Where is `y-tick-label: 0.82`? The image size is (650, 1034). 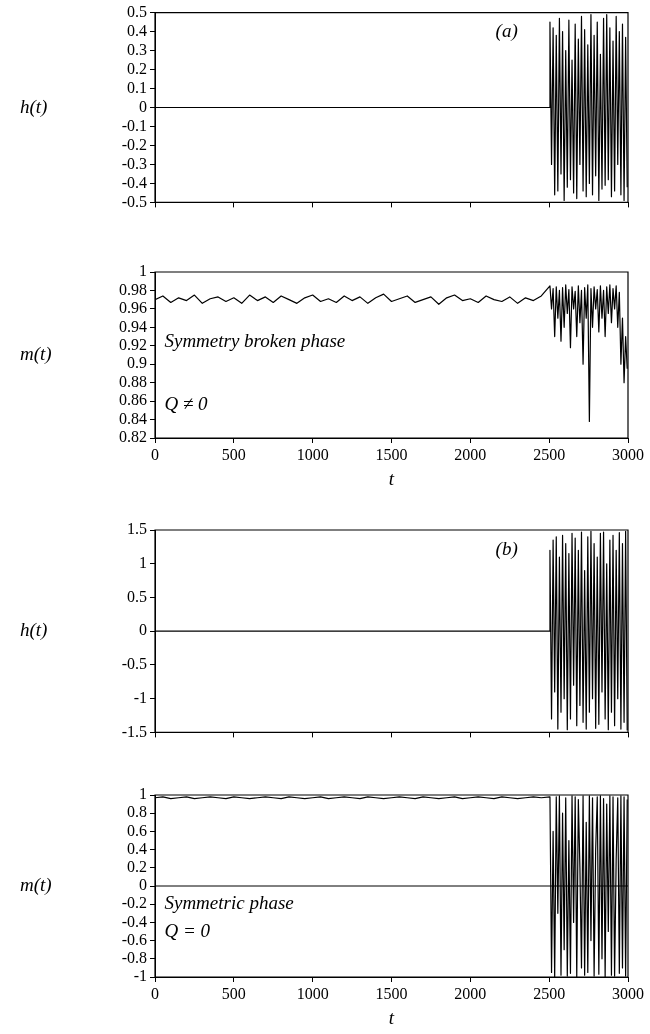 y-tick-label: 0.82 is located at coordinates (133, 437).